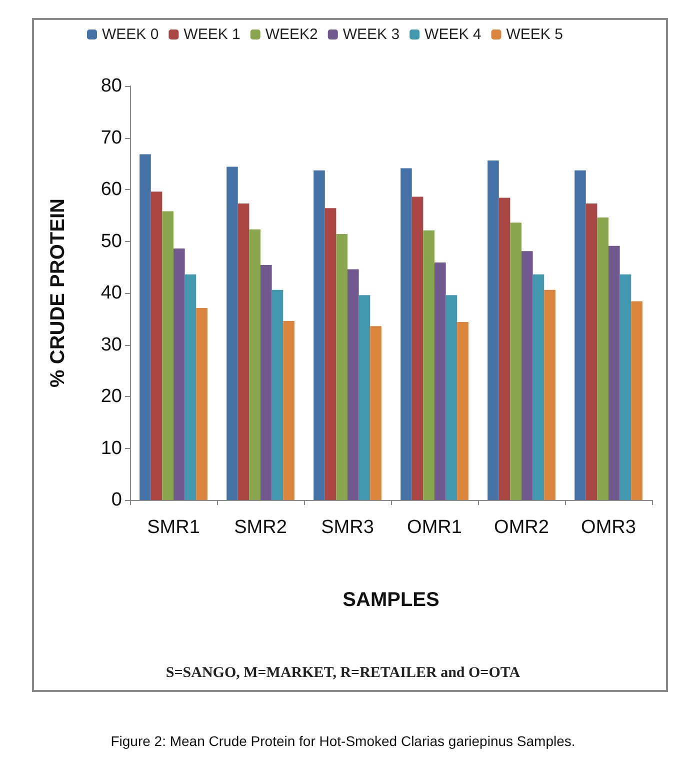 This screenshot has width=686, height=774. I want to click on legend-label: WEEK 5, so click(534, 34).